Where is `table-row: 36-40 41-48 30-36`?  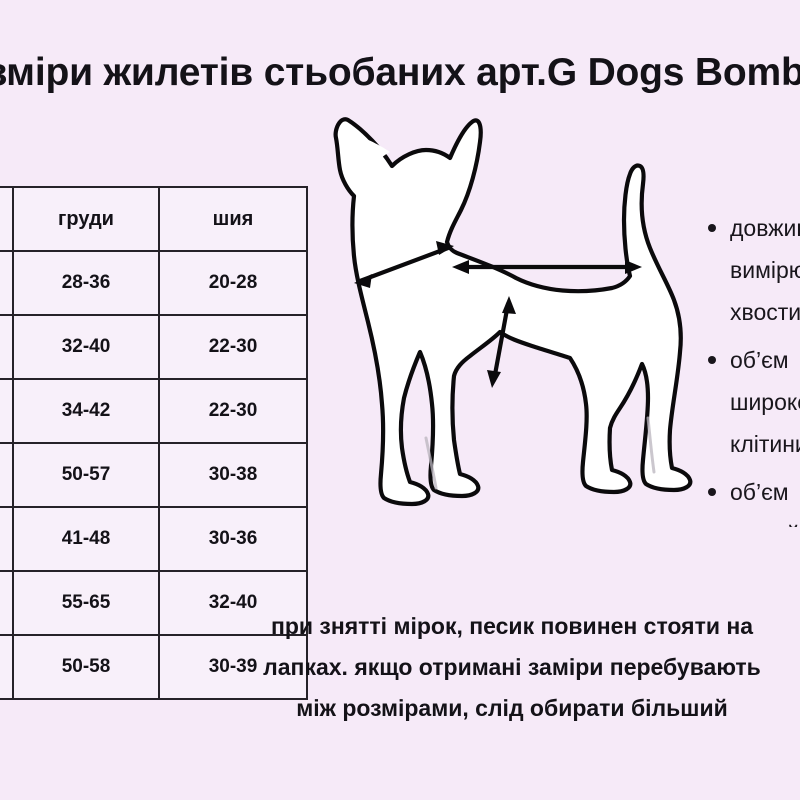
table-row: 36-40 41-48 30-36 is located at coordinates (154, 539).